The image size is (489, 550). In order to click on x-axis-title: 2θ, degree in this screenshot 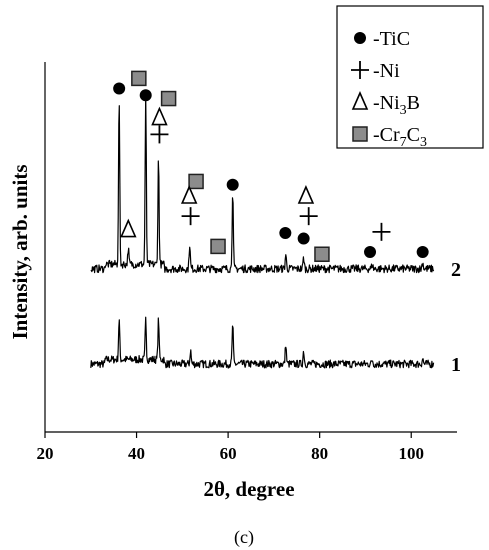, I will do `click(248, 489)`.